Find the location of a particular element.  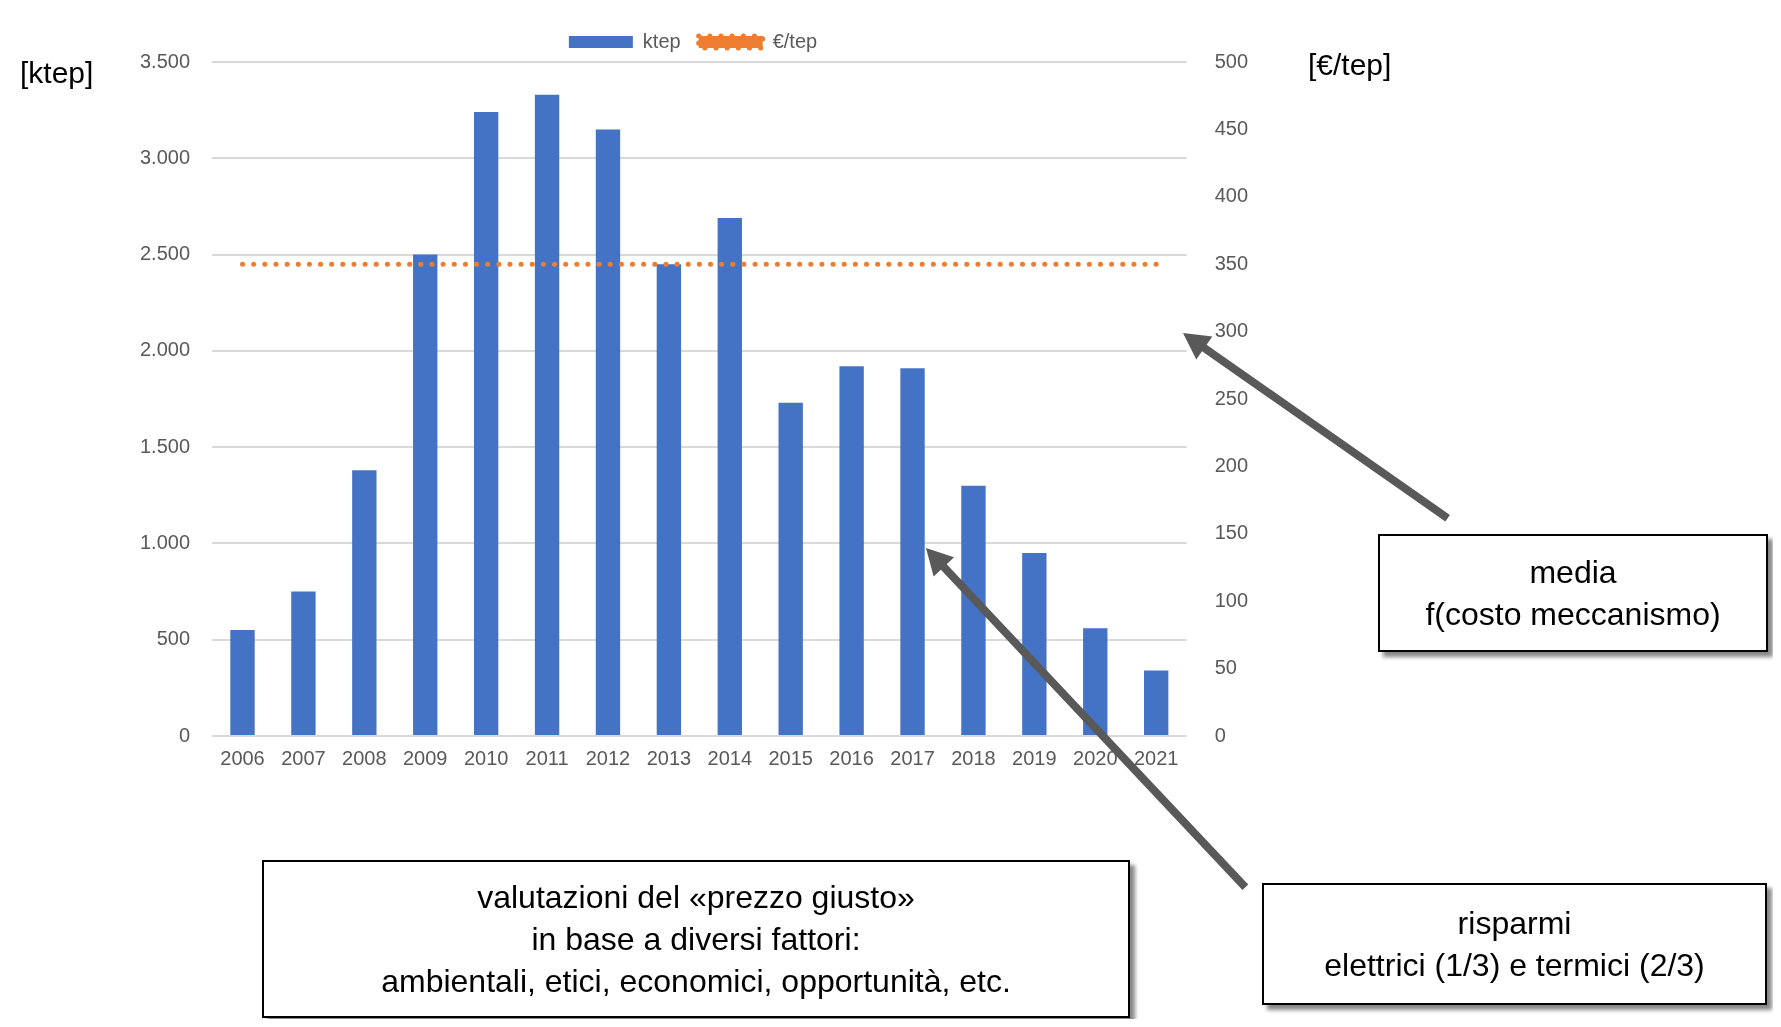

x-tick-label: 2009 is located at coordinates (425, 757).